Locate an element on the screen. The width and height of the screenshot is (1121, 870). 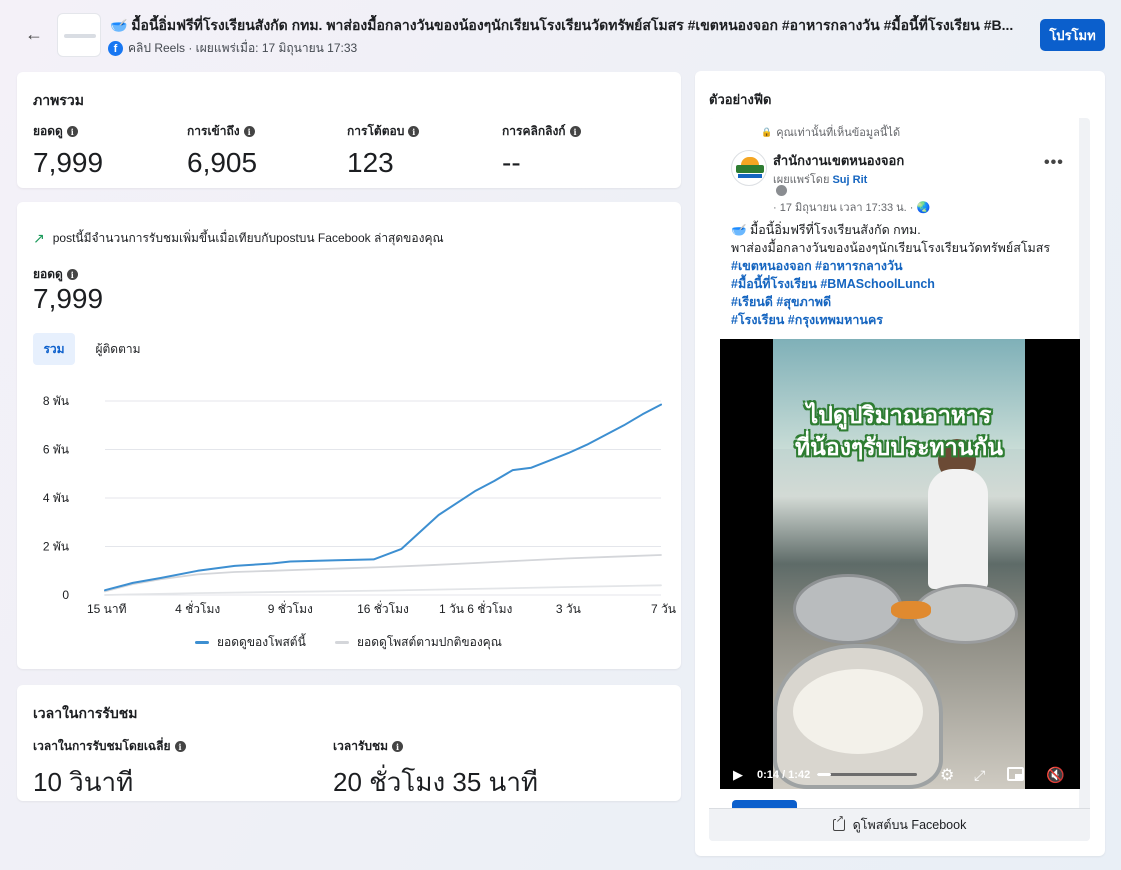
stat-link-clicks: การคลิกลิงก์ i -- is located at coordinates (541, 150).